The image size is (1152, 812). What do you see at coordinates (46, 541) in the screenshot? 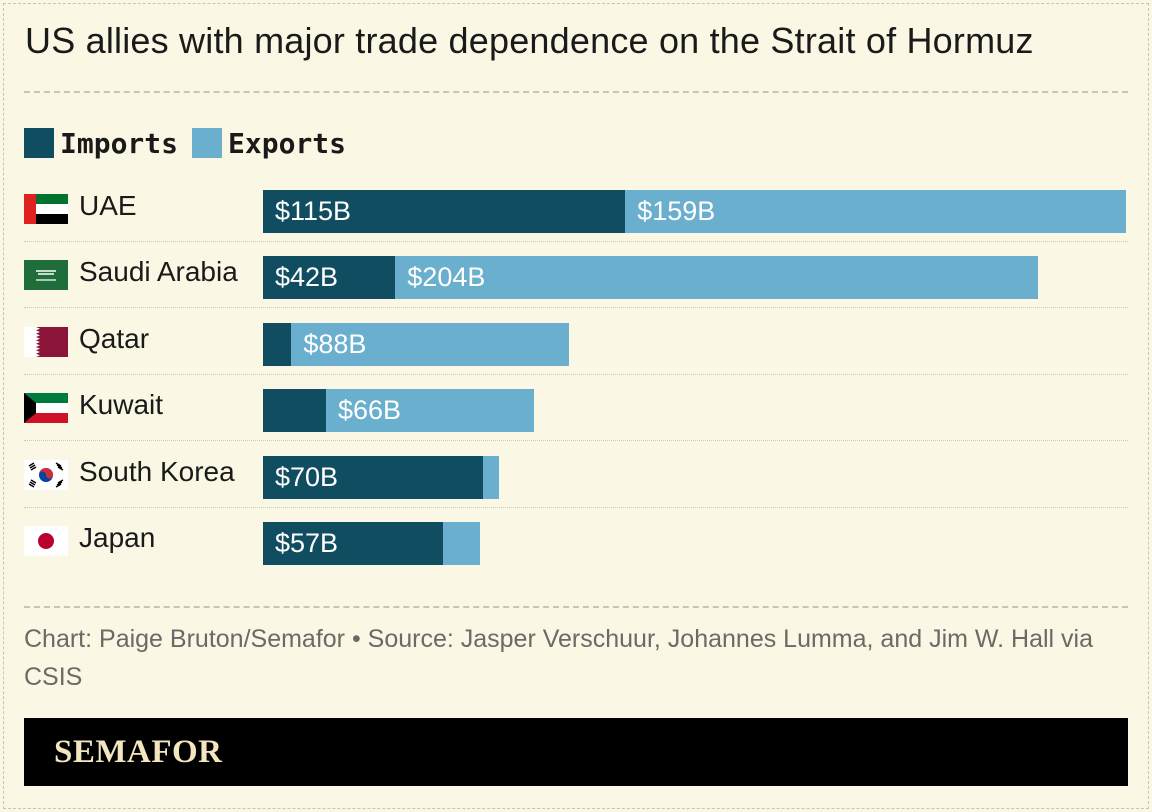
I see `japan-flag-icon` at bounding box center [46, 541].